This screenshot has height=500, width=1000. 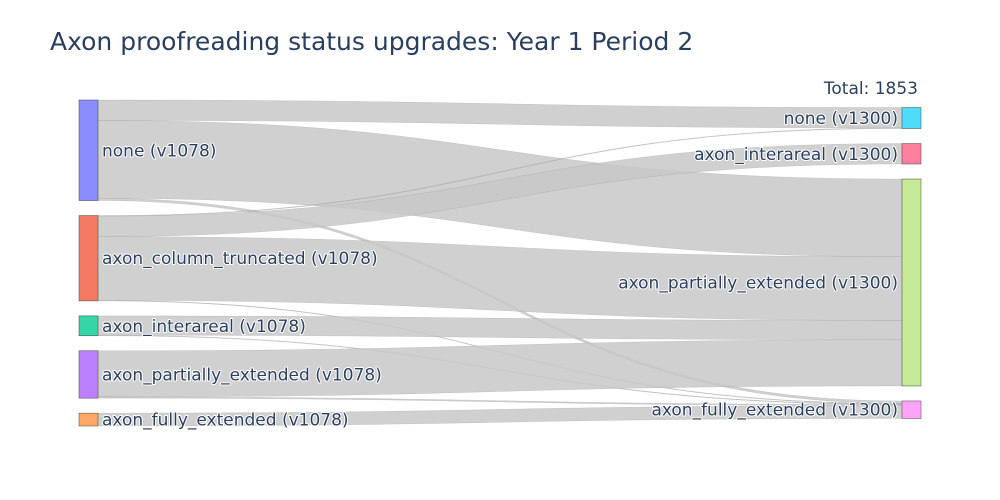 I want to click on sankey-node-label-src_inter: axon_interareal (v1078), so click(x=204, y=327).